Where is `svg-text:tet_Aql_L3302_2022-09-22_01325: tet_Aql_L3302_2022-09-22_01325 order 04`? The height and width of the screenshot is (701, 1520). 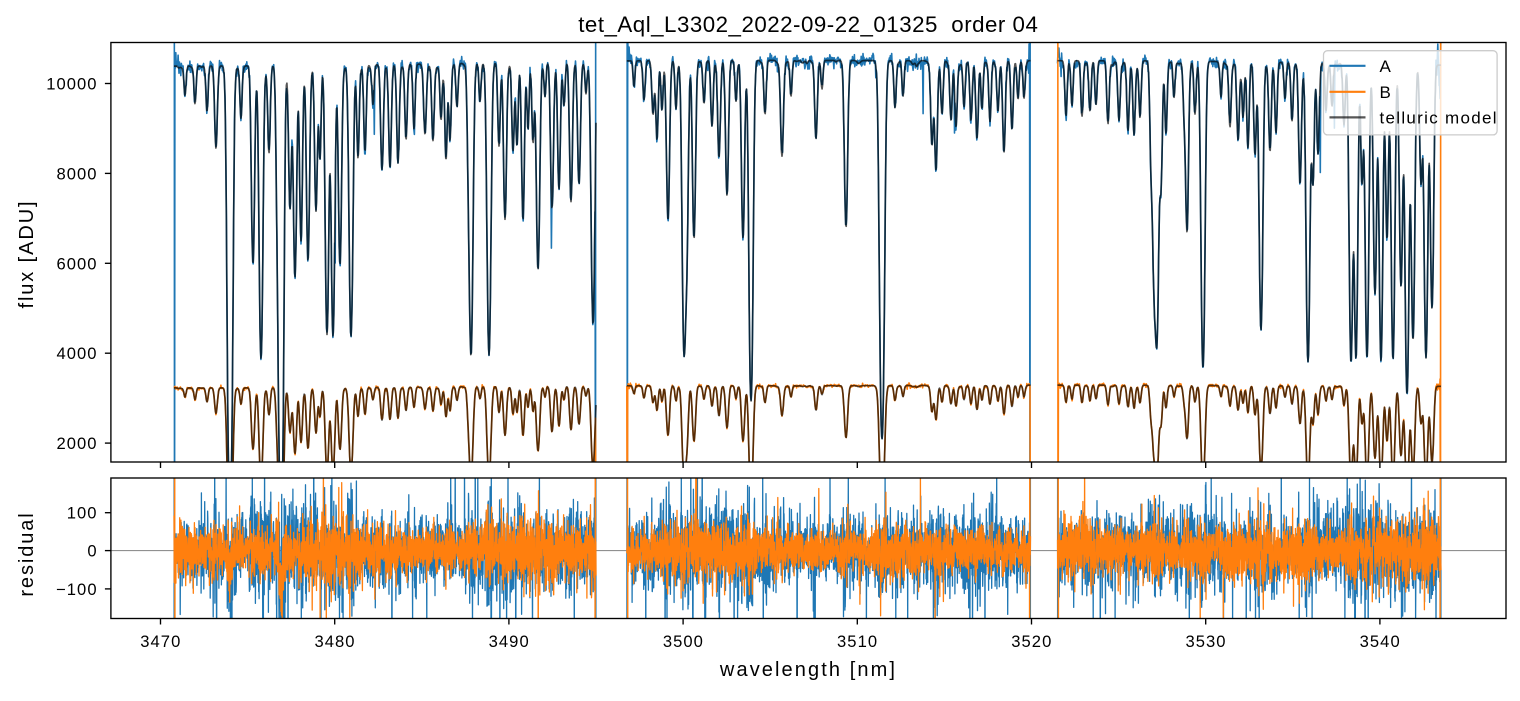 svg-text:tet_Aql_L3302_2022-09-22_01325: tet_Aql_L3302_2022-09-22_01325 order 04 is located at coordinates (808, 24).